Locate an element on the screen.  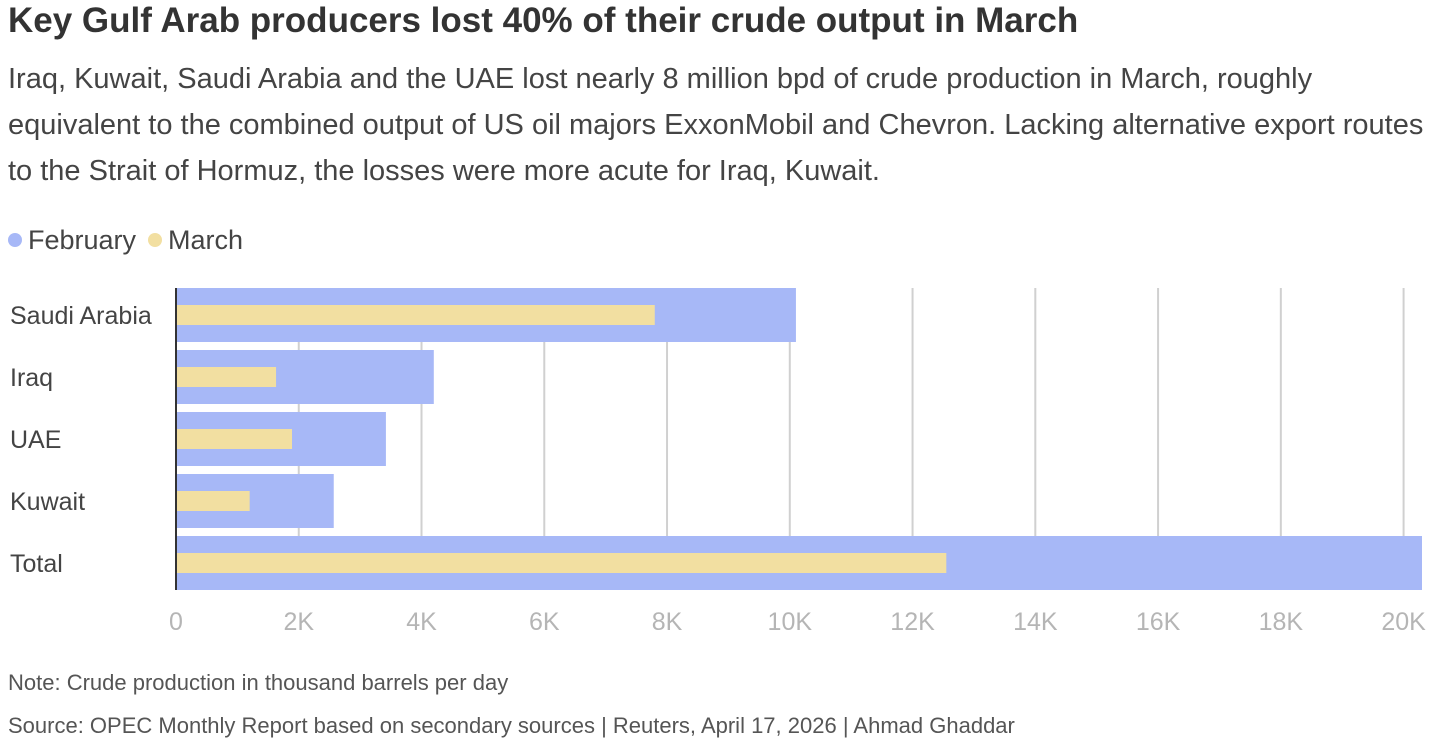
legend-swatch-march is located at coordinates (155, 240).